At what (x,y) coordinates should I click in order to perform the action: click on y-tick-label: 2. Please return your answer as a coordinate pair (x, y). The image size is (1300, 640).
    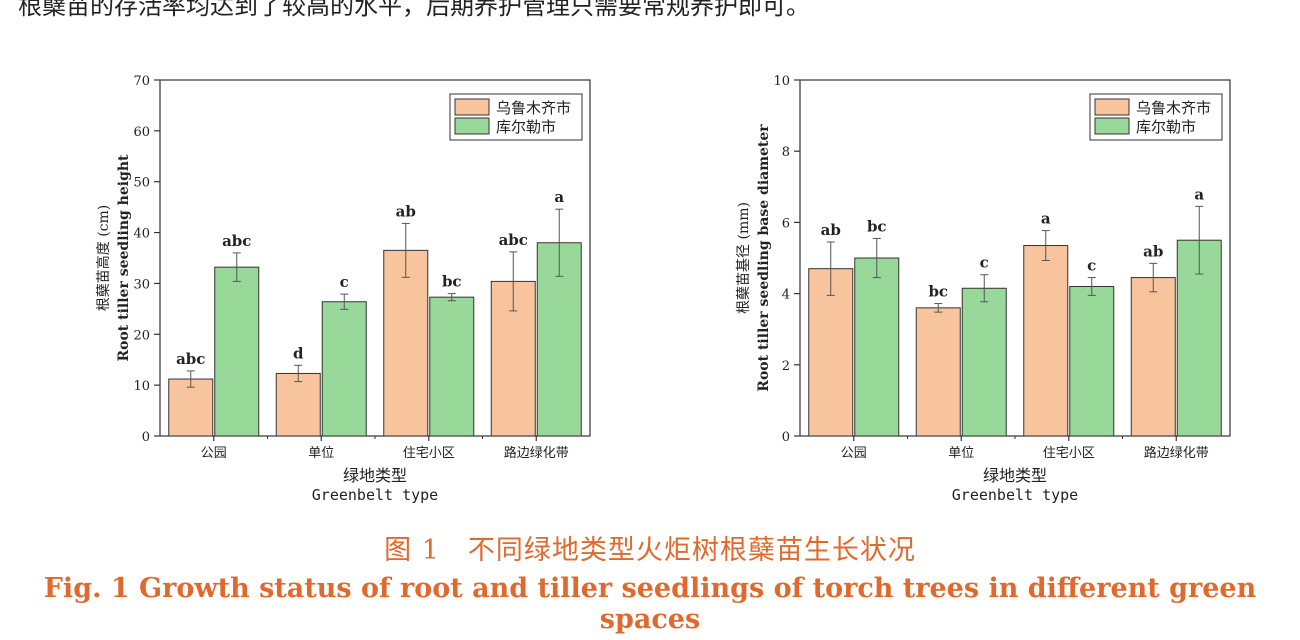
    Looking at the image, I should click on (786, 366).